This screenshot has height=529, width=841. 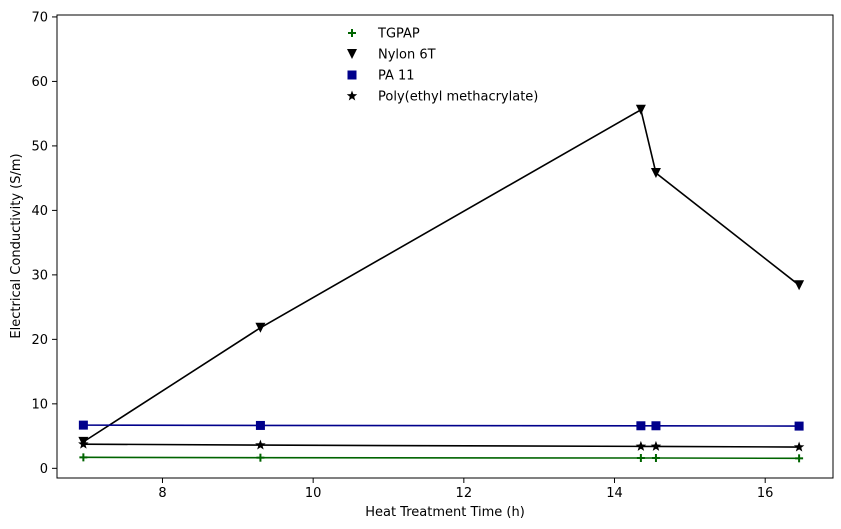 I want to click on x-axis-label: Heat Treatment Time (h), so click(x=445, y=512).